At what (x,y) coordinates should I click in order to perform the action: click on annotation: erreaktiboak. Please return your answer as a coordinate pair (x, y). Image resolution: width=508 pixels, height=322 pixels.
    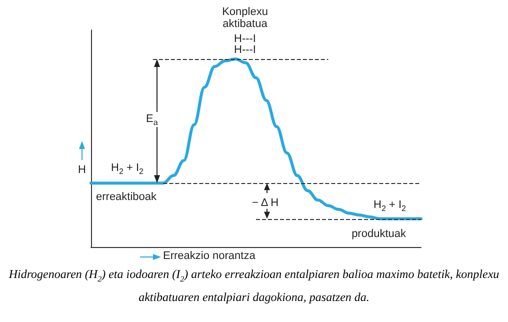
    Looking at the image, I should click on (126, 197).